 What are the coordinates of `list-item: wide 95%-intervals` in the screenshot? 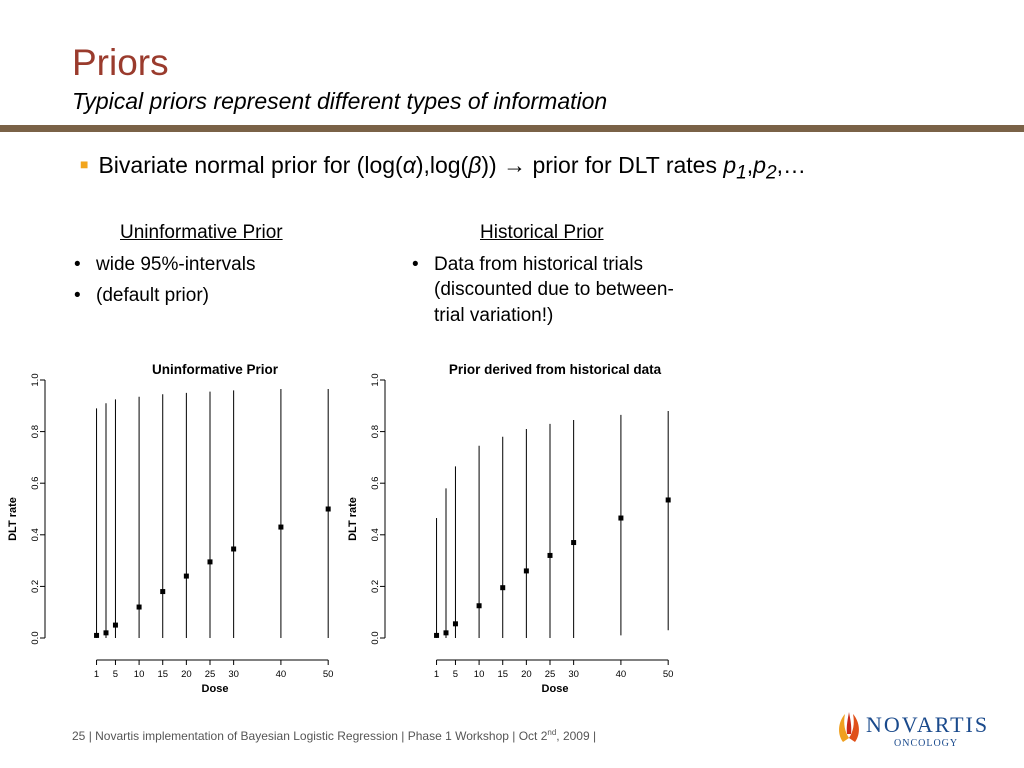 It's located at (225, 265).